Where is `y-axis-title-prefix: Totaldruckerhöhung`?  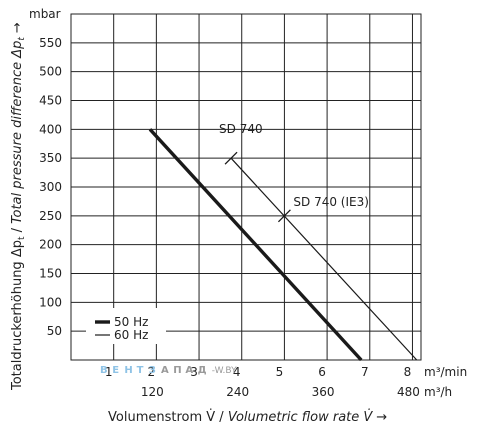
y-axis-title-prefix: Totaldruckerhöhung is located at coordinates (17, 324).